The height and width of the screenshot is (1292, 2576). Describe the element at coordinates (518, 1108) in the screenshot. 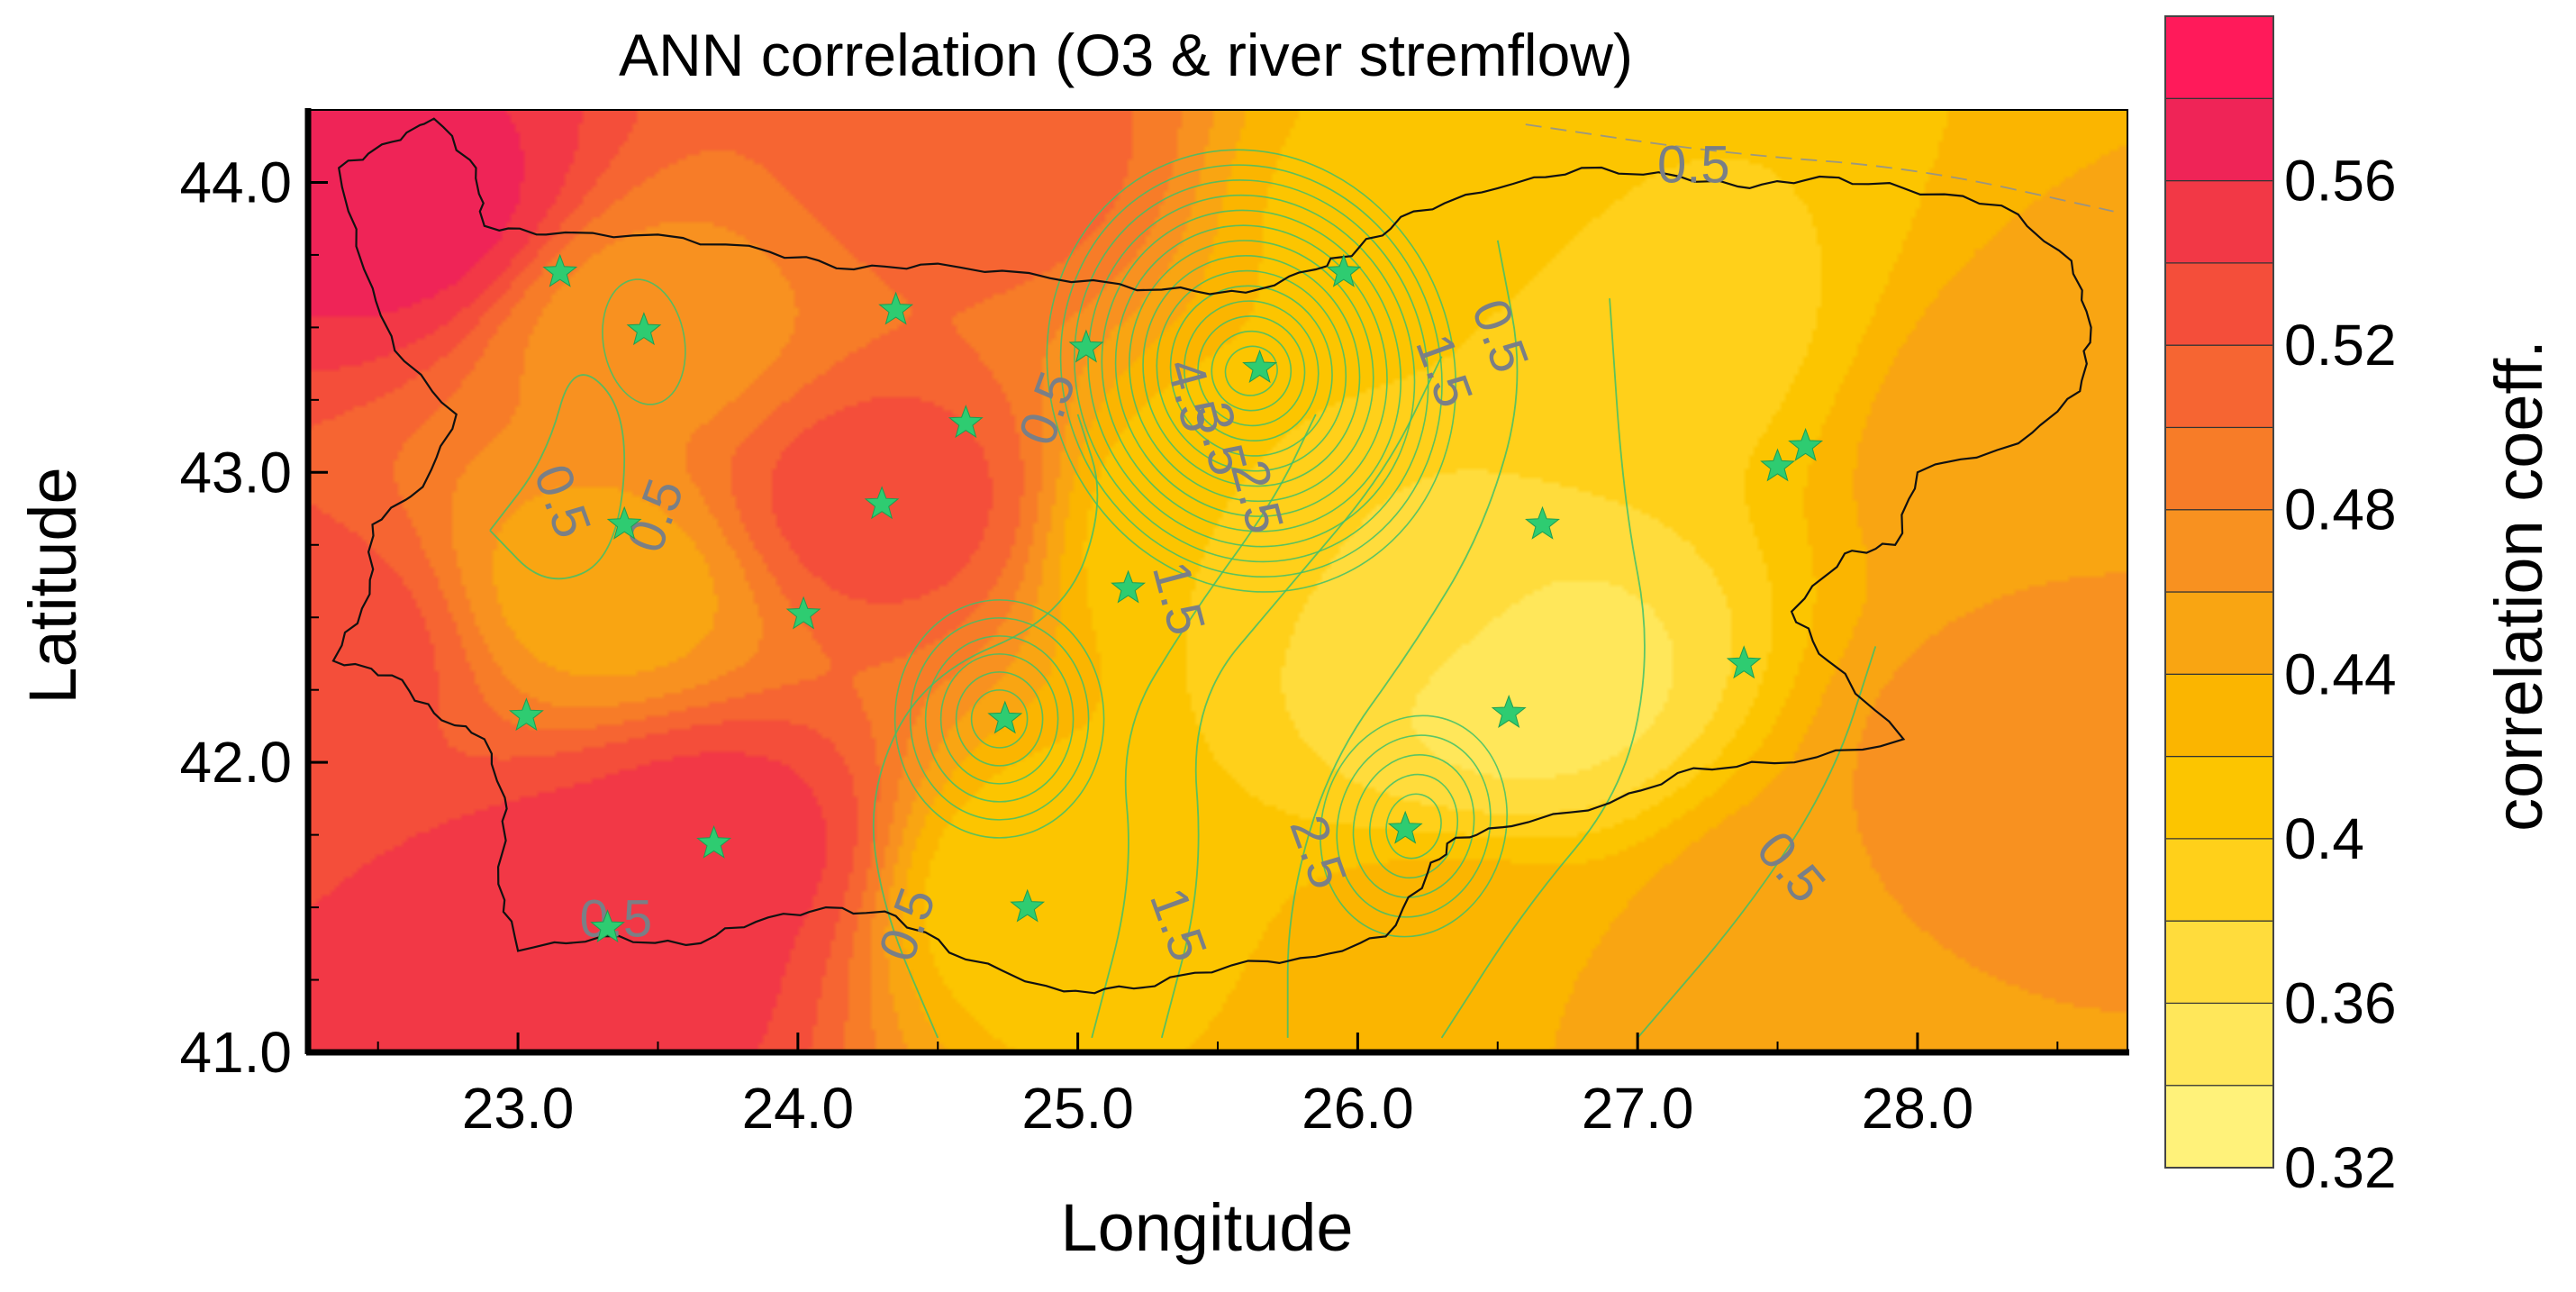

I see `x-tick-label: 23.0` at that location.